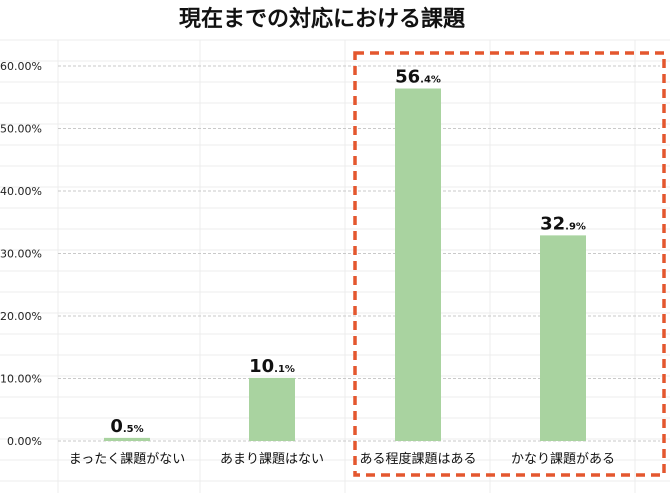 The height and width of the screenshot is (493, 670). I want to click on chart-title: 現在までの対応における課題, so click(322, 19).